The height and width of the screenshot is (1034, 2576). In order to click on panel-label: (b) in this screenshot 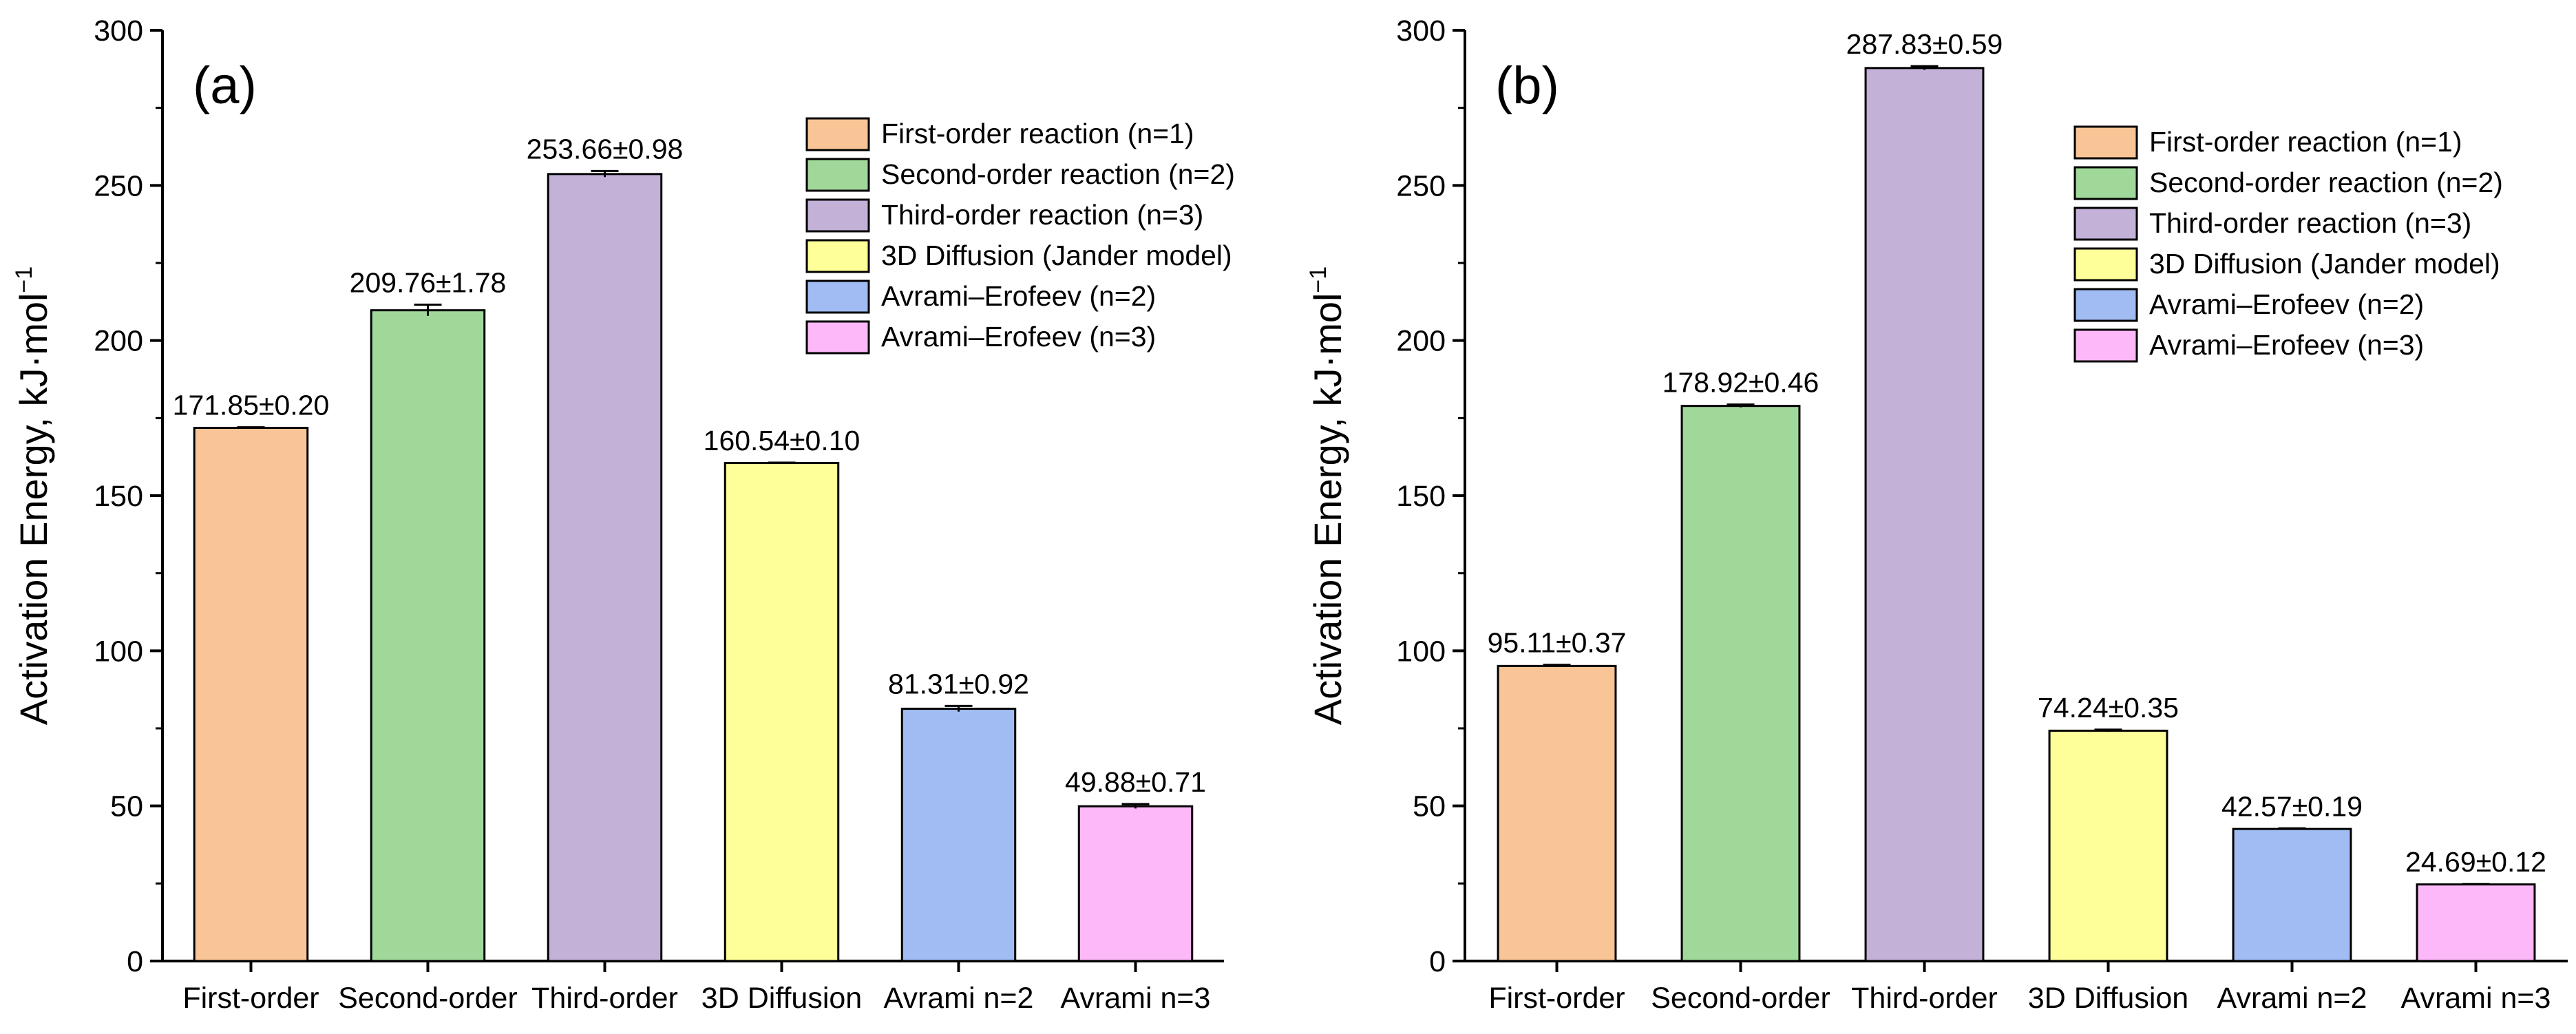, I will do `click(1527, 85)`.